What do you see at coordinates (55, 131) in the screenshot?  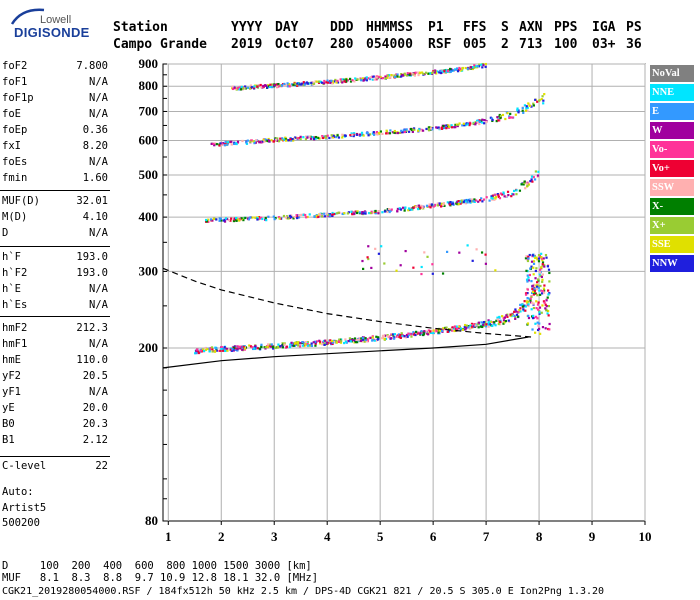 I see `param-row-foep: foEp 0.36` at bounding box center [55, 131].